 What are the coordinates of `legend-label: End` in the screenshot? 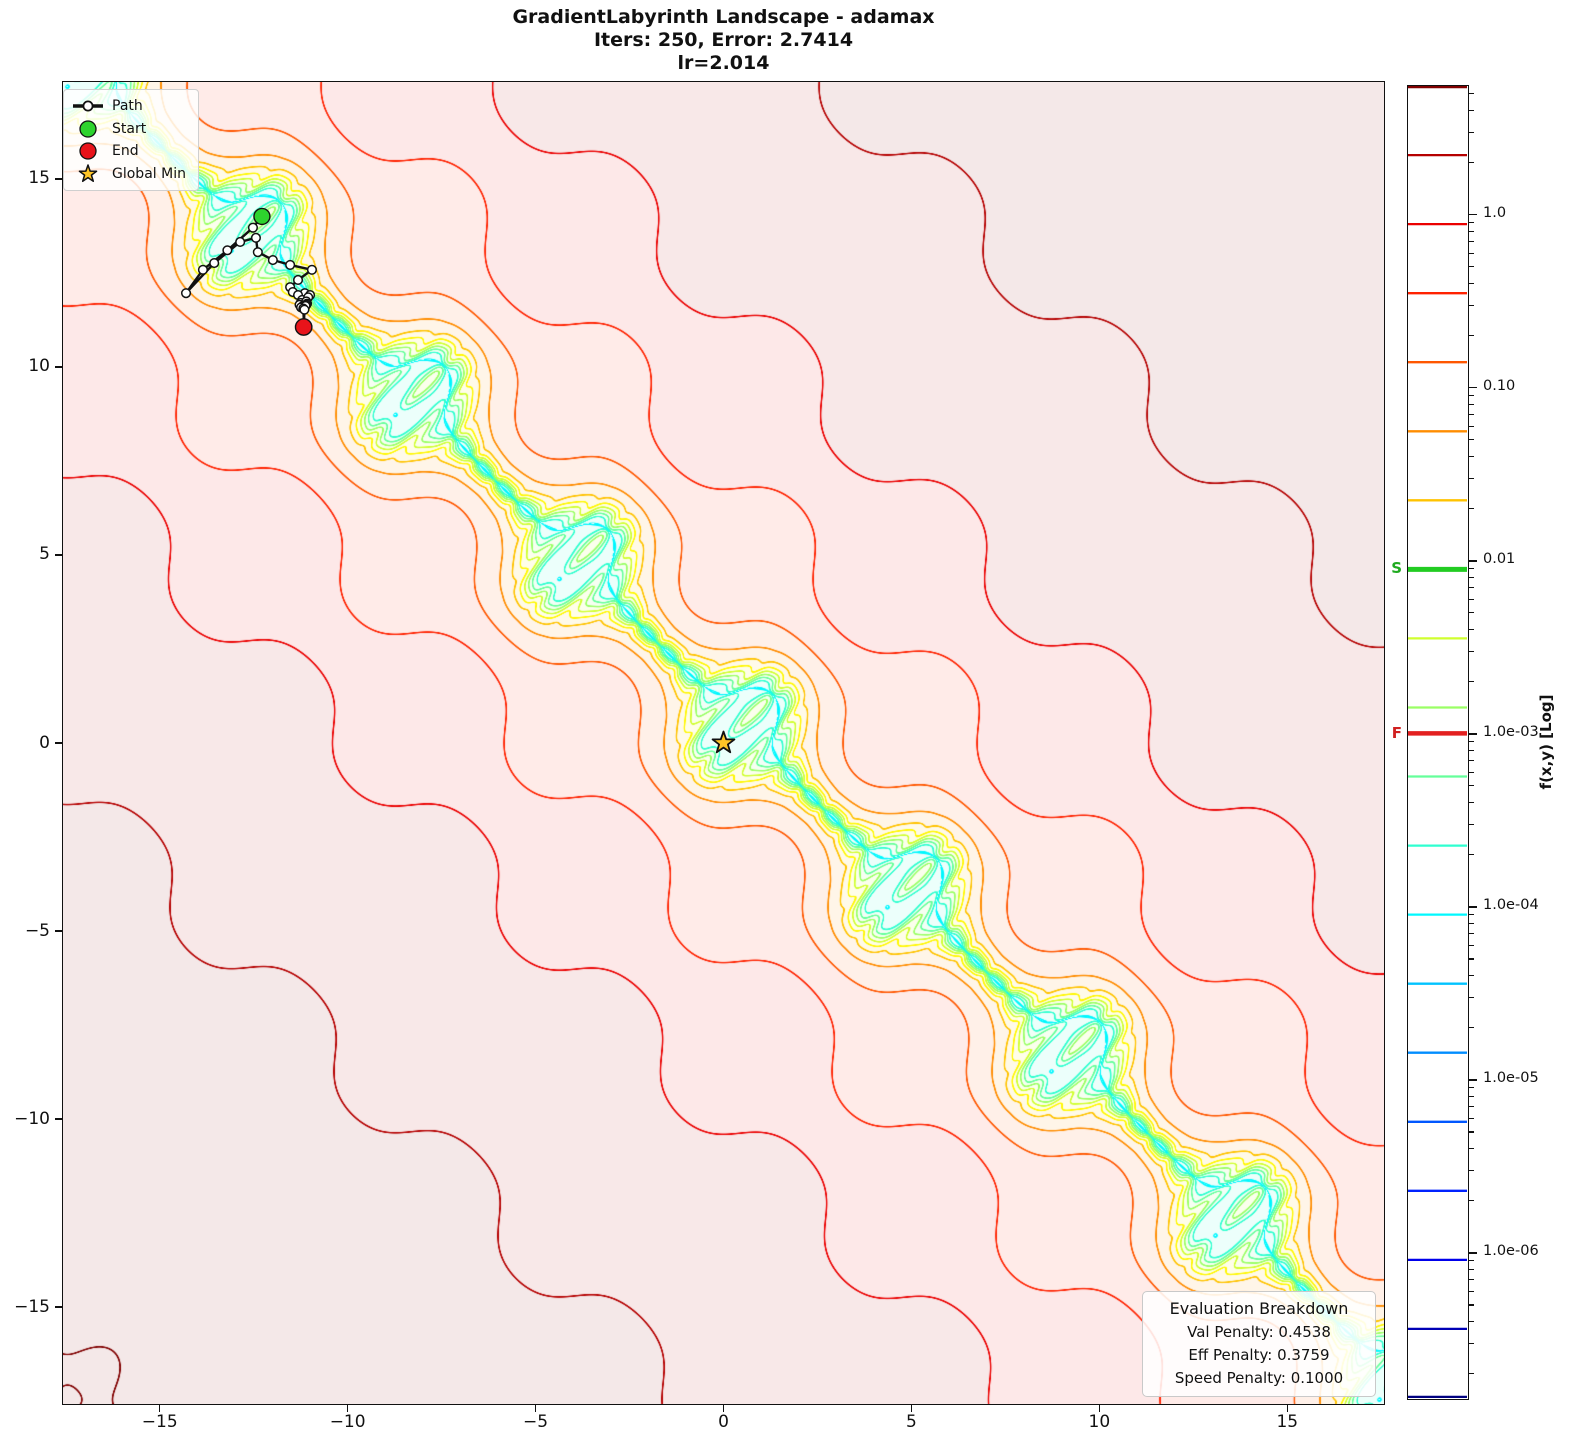 It's located at (125, 151).